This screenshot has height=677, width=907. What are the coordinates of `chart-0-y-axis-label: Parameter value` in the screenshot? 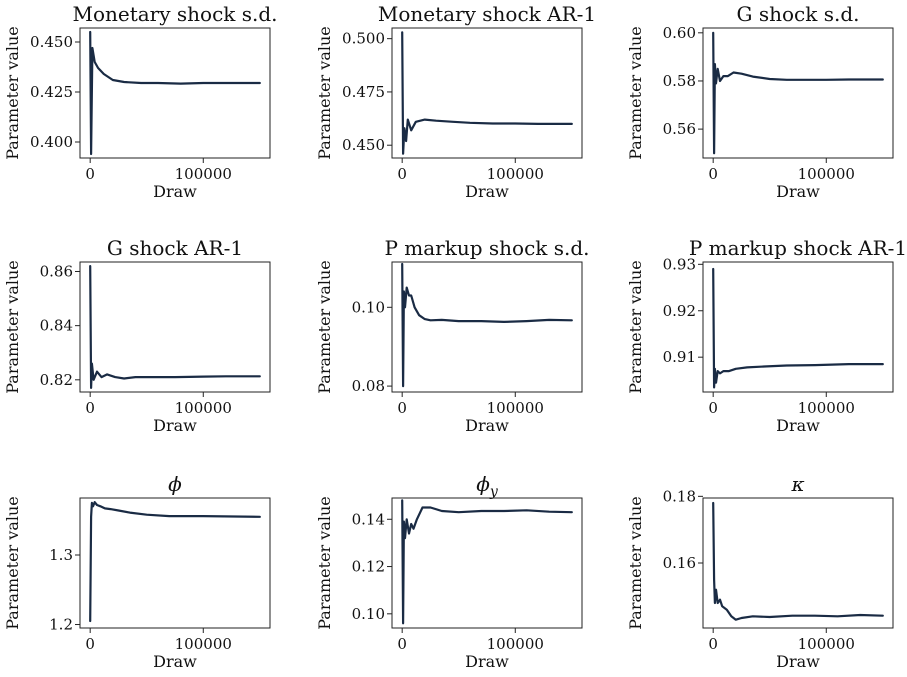 It's located at (12, 93).